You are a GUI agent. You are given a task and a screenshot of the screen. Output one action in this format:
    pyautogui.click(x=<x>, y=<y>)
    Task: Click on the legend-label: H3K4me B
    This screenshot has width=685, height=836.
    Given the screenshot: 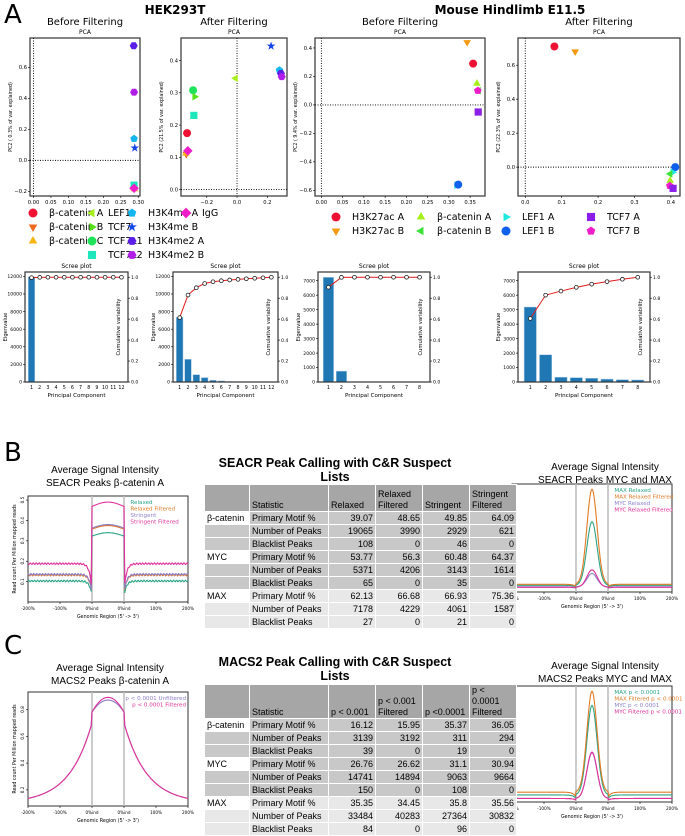 What is the action you would take?
    pyautogui.click(x=173, y=227)
    